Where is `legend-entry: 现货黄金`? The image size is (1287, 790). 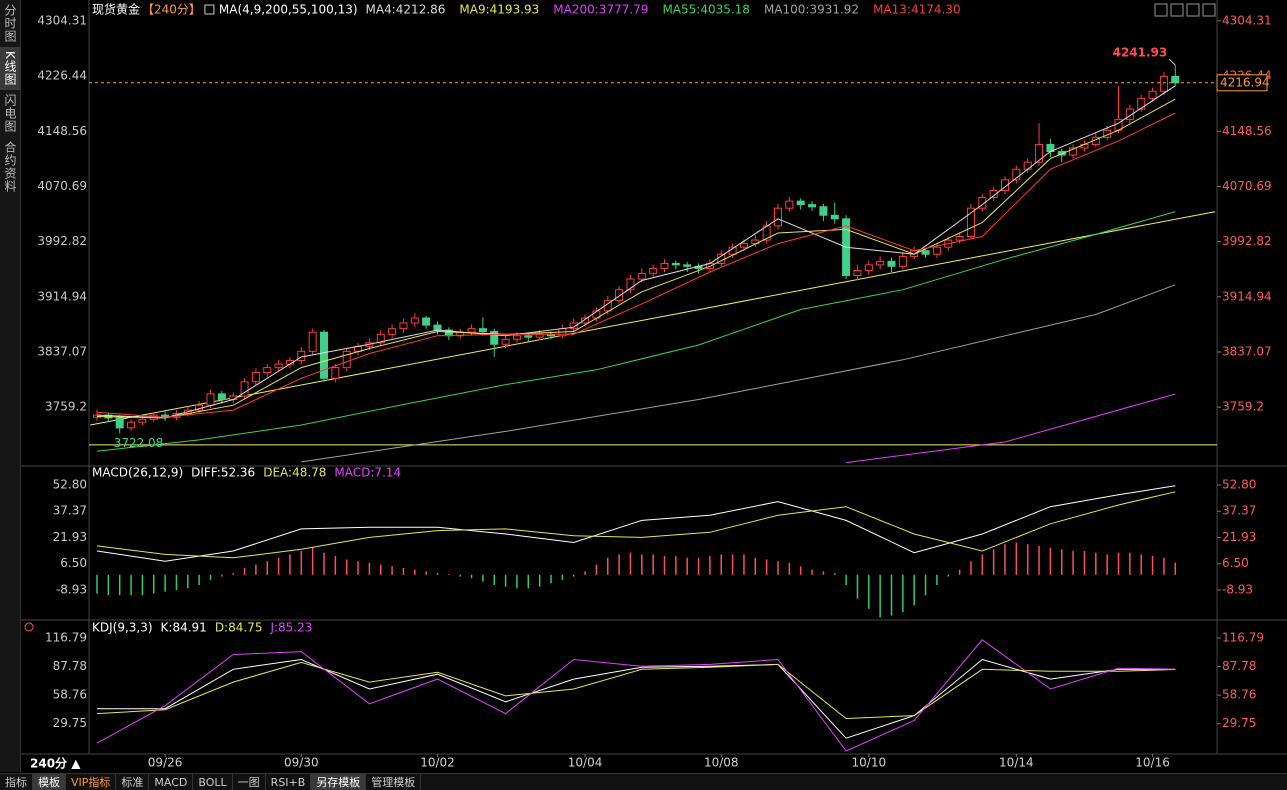 legend-entry: 现货黄金 is located at coordinates (116, 9).